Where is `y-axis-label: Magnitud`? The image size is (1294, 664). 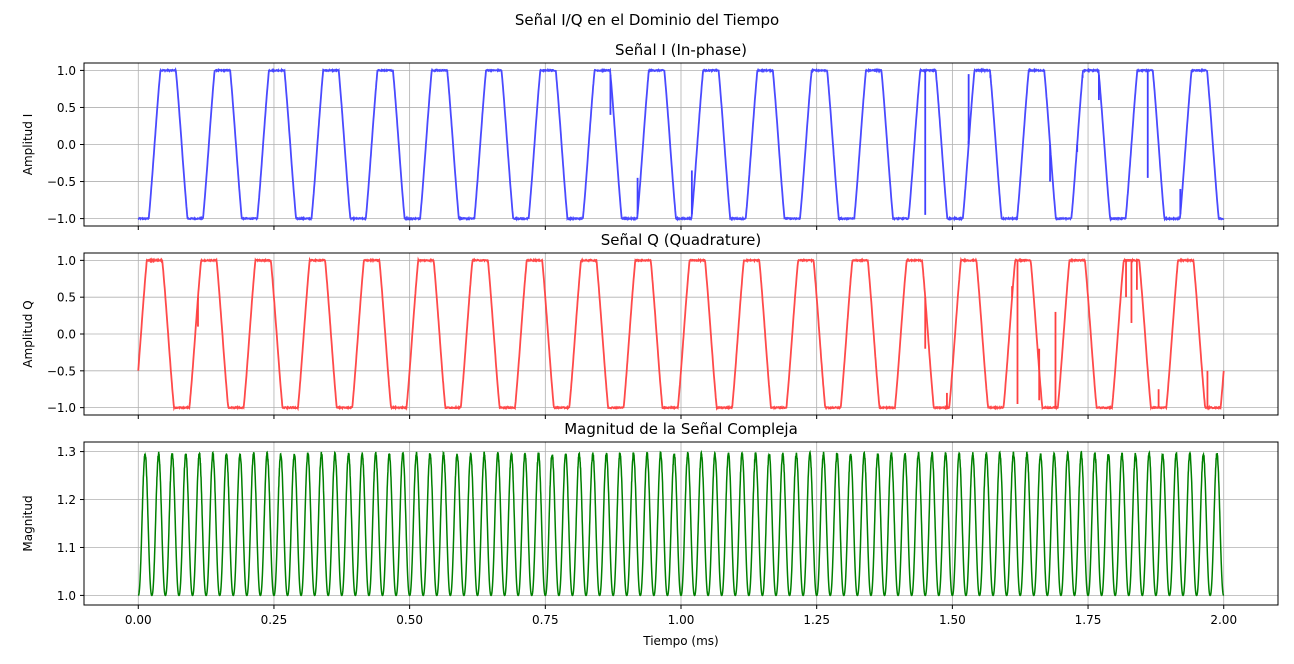
y-axis-label: Magnitud is located at coordinates (28, 523).